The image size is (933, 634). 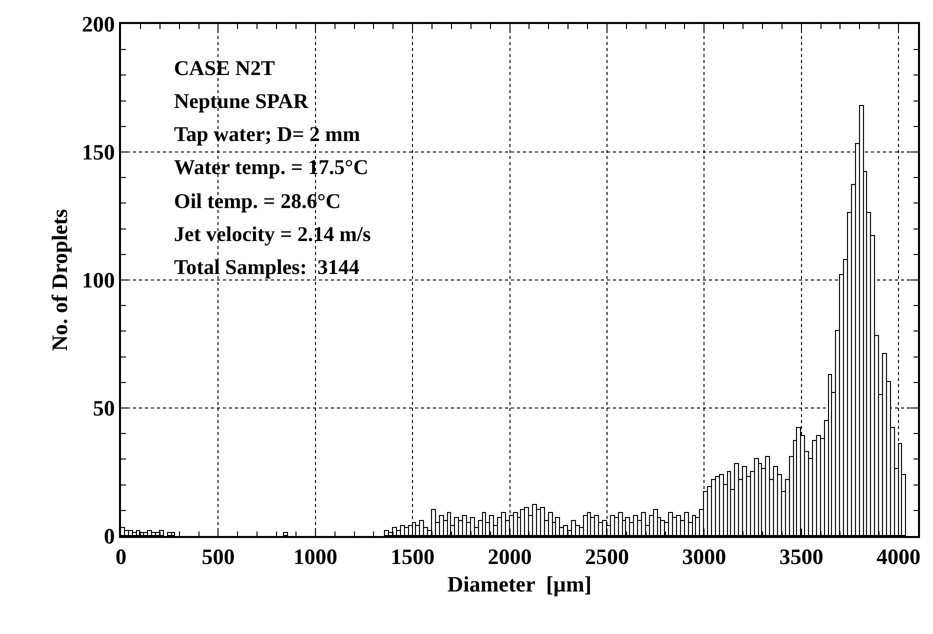 I want to click on x-tick-label: 3500, so click(x=801, y=557).